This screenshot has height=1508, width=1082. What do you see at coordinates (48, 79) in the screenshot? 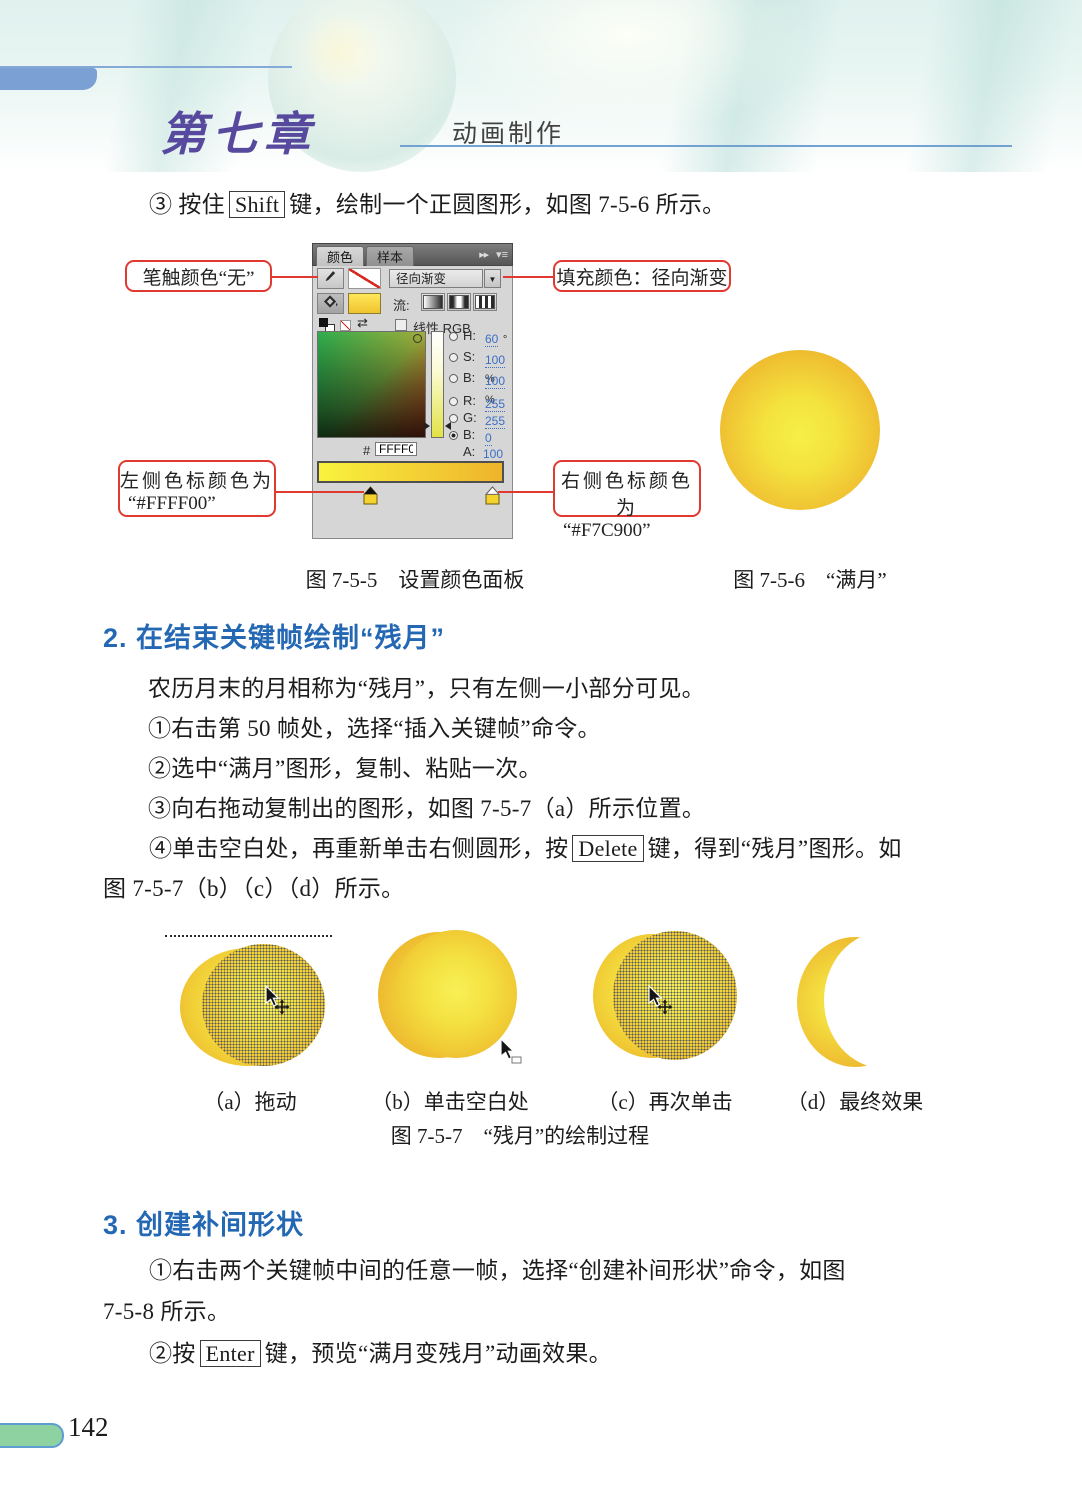
I see `header-blue-tab` at bounding box center [48, 79].